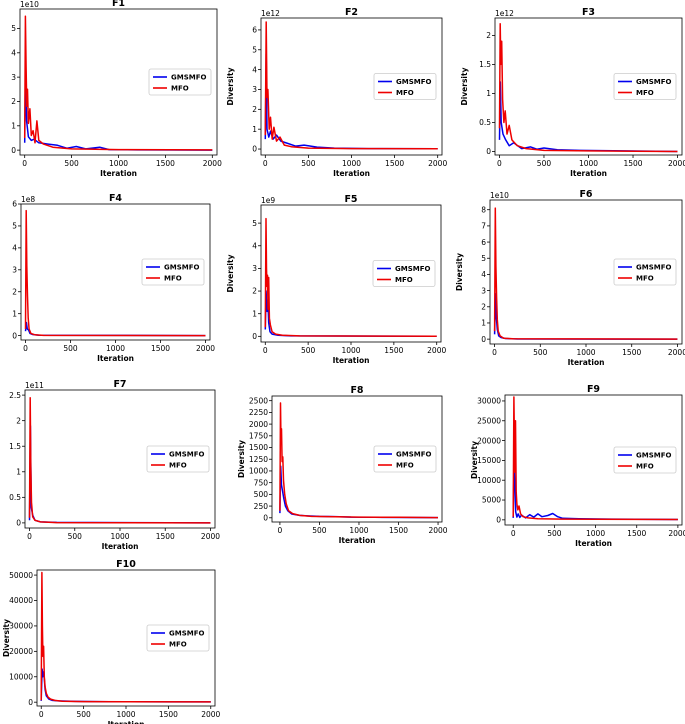 The height and width of the screenshot is (724, 685). I want to click on y-axis-label: Diversity, so click(230, 273).